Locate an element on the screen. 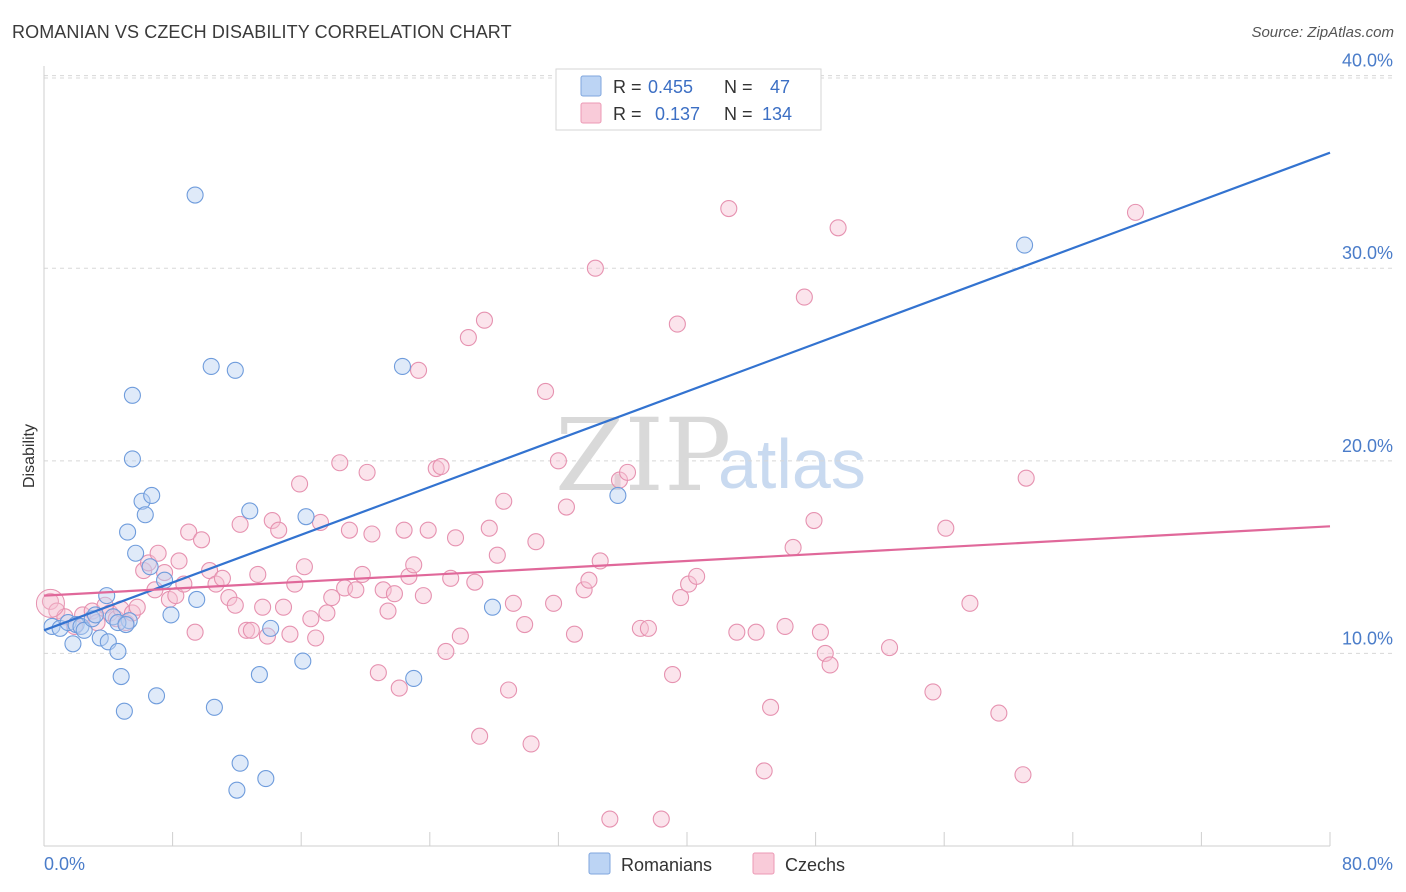 The height and width of the screenshot is (892, 1406). legend-r-value-romanians: 0.455 is located at coordinates (670, 87).